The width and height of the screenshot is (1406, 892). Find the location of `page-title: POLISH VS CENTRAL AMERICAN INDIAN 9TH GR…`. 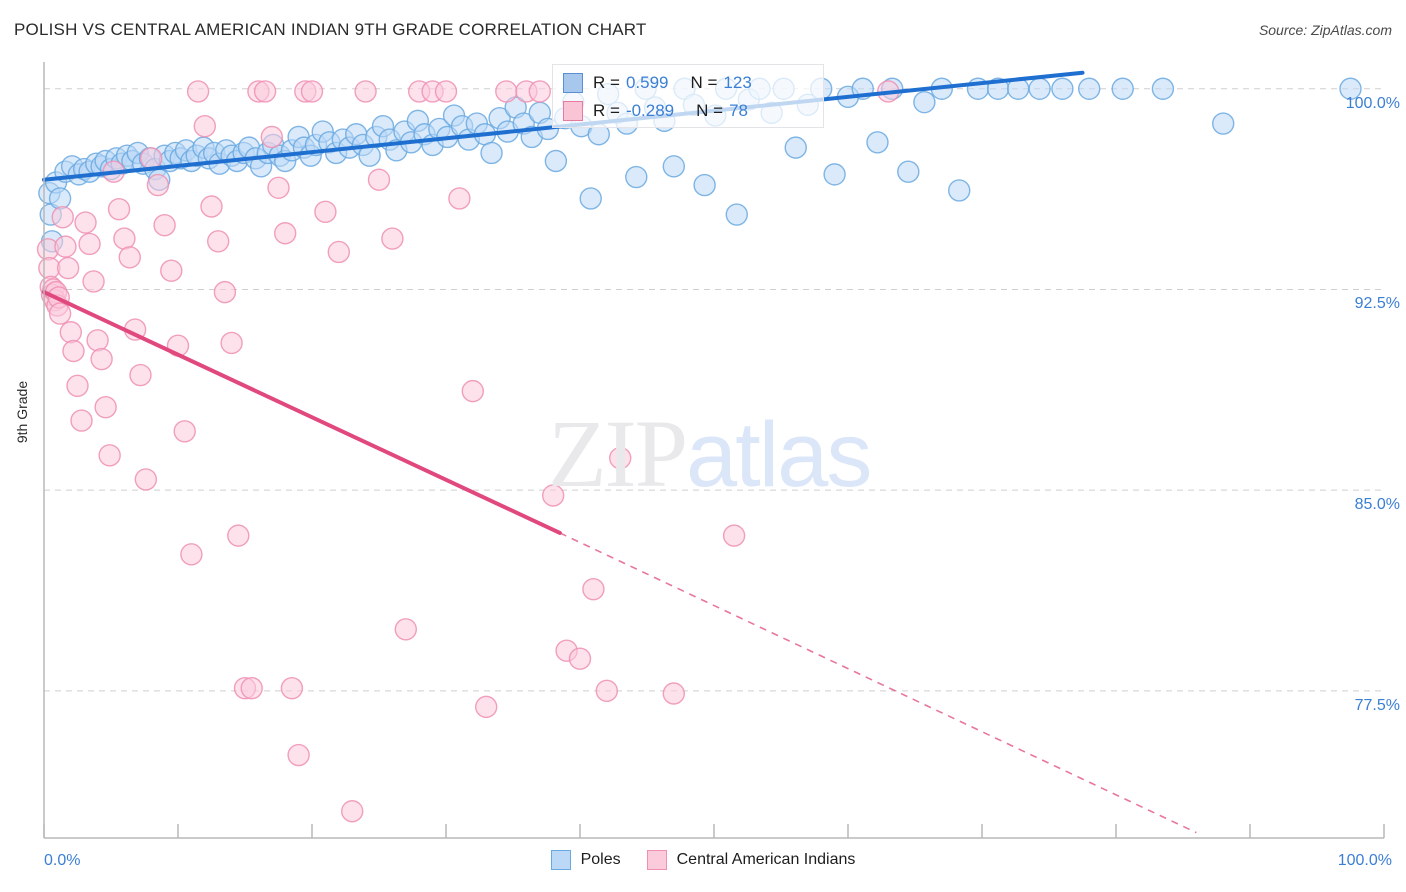

page-title: POLISH VS CENTRAL AMERICAN INDIAN 9TH GR… is located at coordinates (330, 29).